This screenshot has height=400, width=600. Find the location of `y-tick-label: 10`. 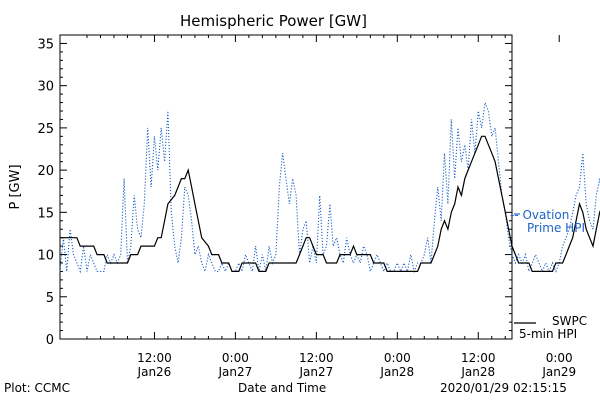

y-tick-label: 10 is located at coordinates (45, 256).